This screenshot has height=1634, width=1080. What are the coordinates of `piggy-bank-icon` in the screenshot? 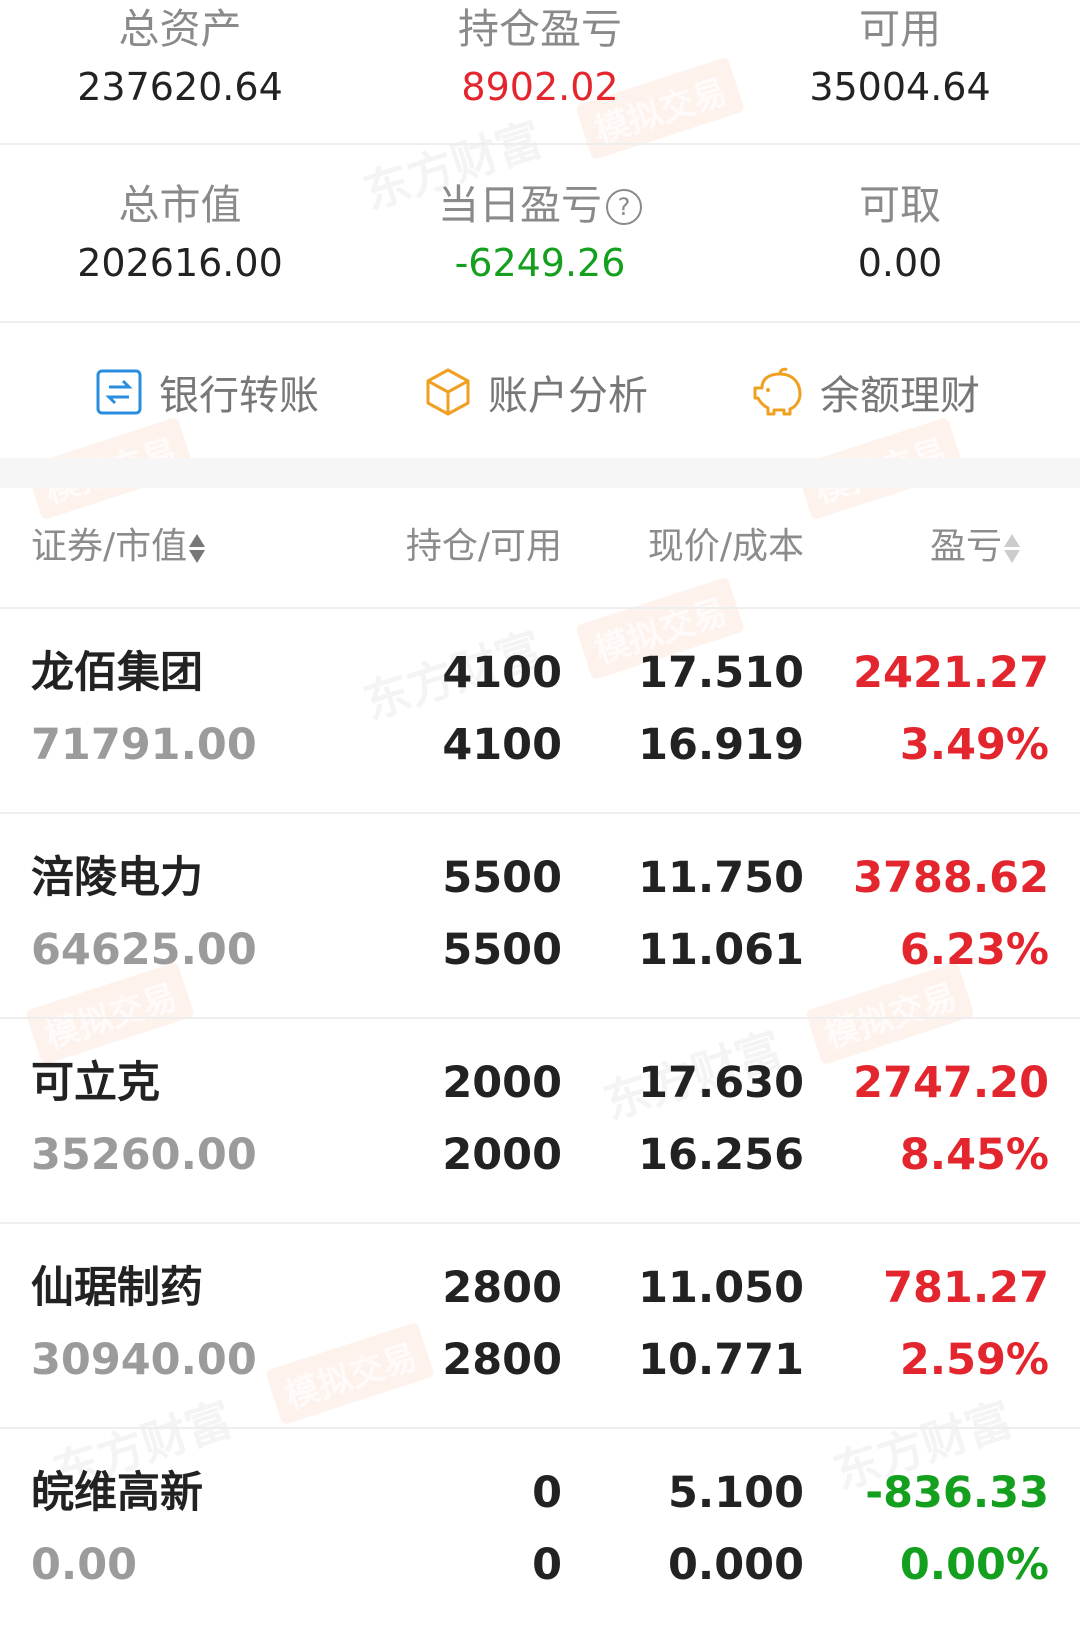 It's located at (777, 391).